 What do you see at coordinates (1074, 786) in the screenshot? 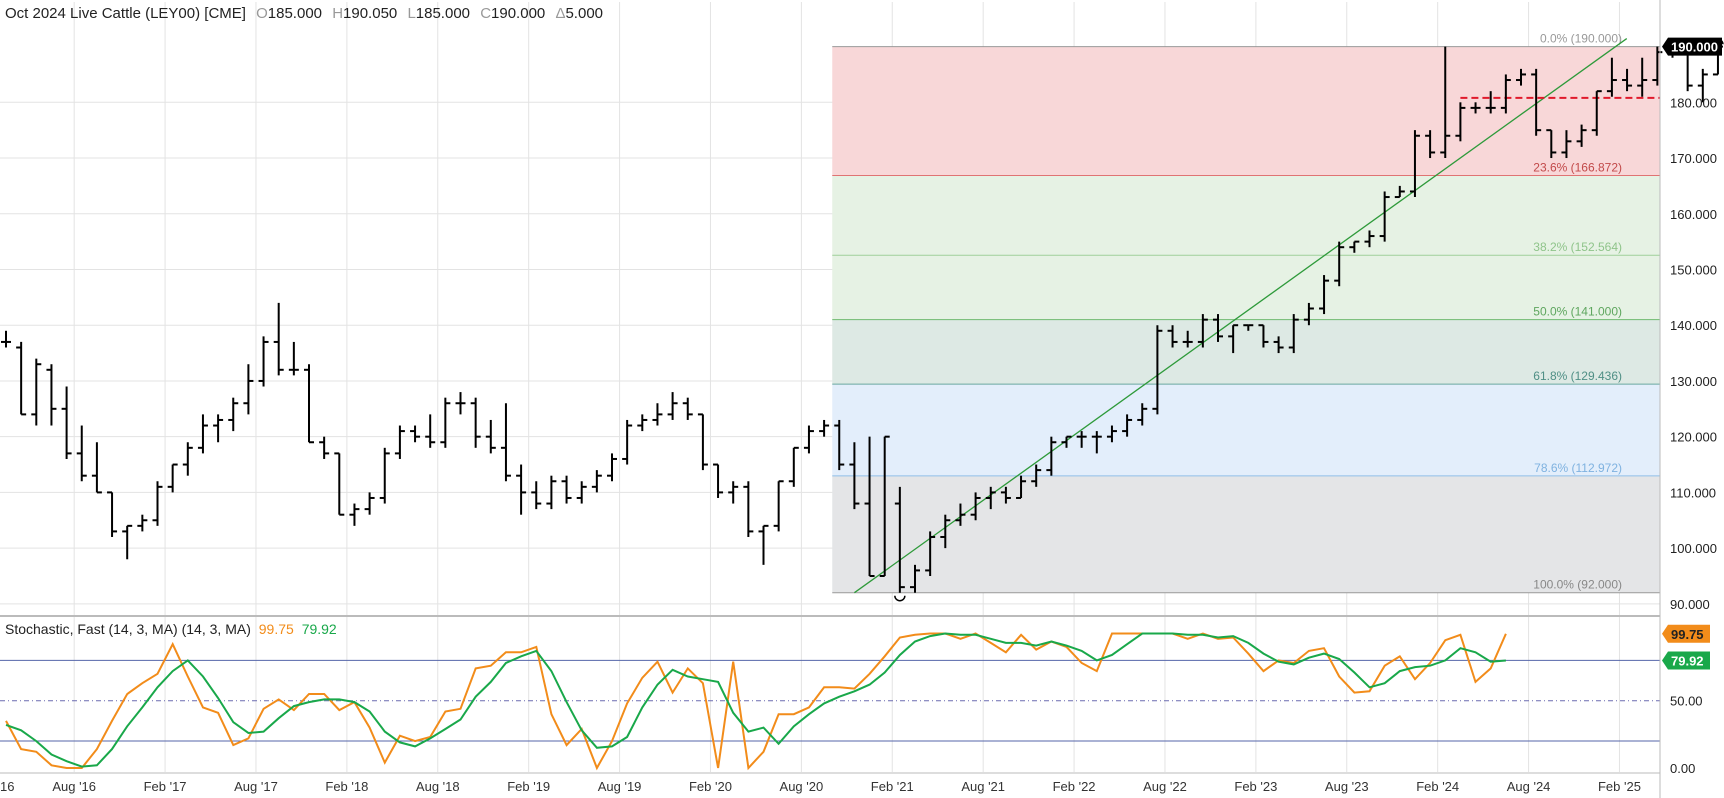
I see `x-tick-label: Feb '22` at bounding box center [1074, 786].